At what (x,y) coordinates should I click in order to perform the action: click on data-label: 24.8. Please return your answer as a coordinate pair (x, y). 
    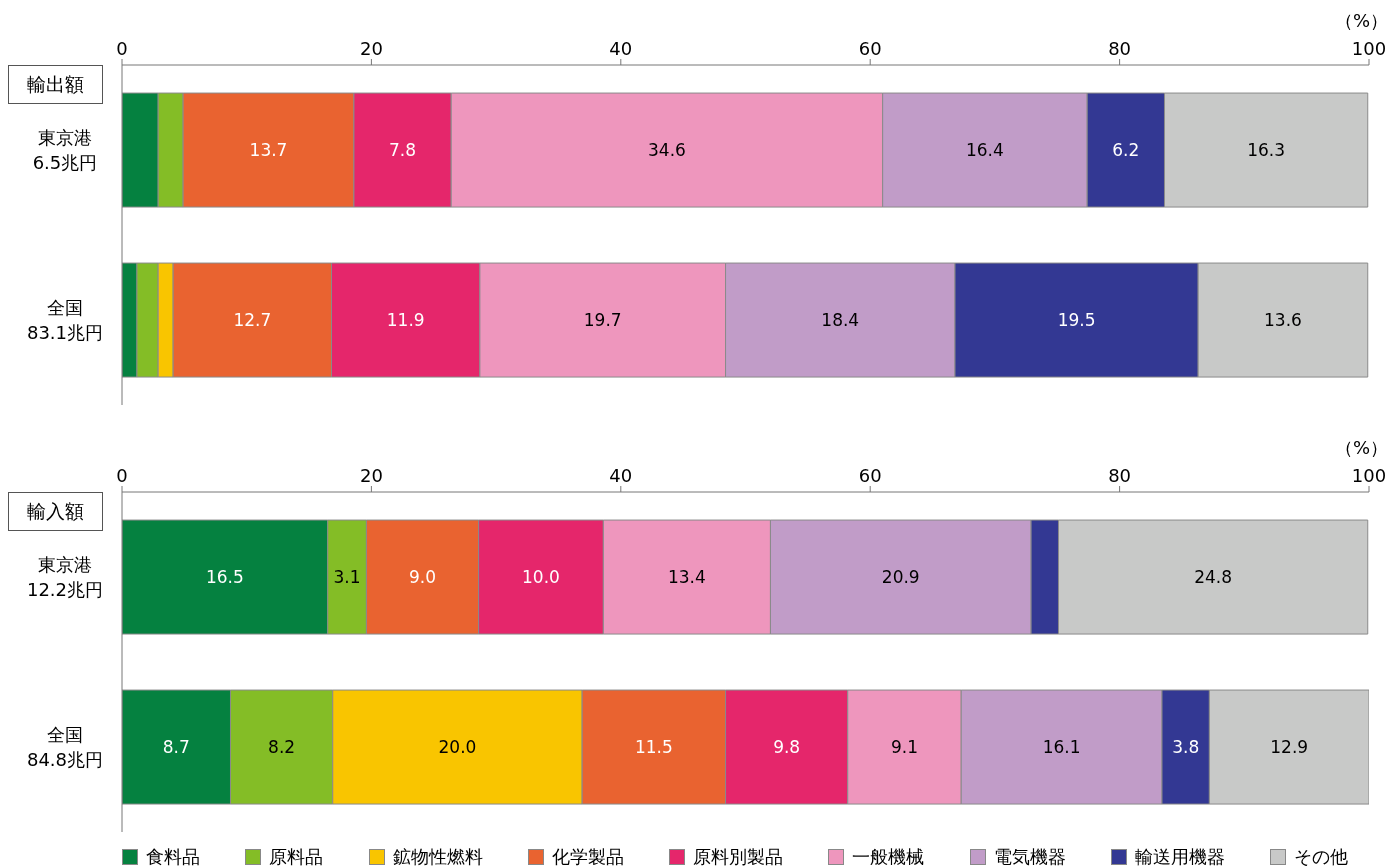
    Looking at the image, I should click on (1213, 577).